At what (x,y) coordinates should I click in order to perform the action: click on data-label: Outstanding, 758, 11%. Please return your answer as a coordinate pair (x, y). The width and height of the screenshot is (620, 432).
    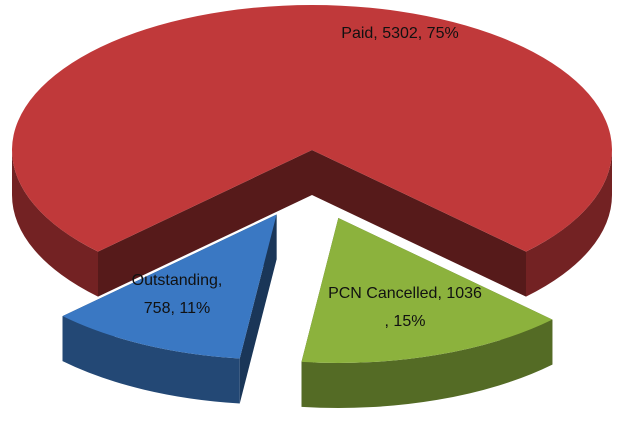
    Looking at the image, I should click on (177, 294).